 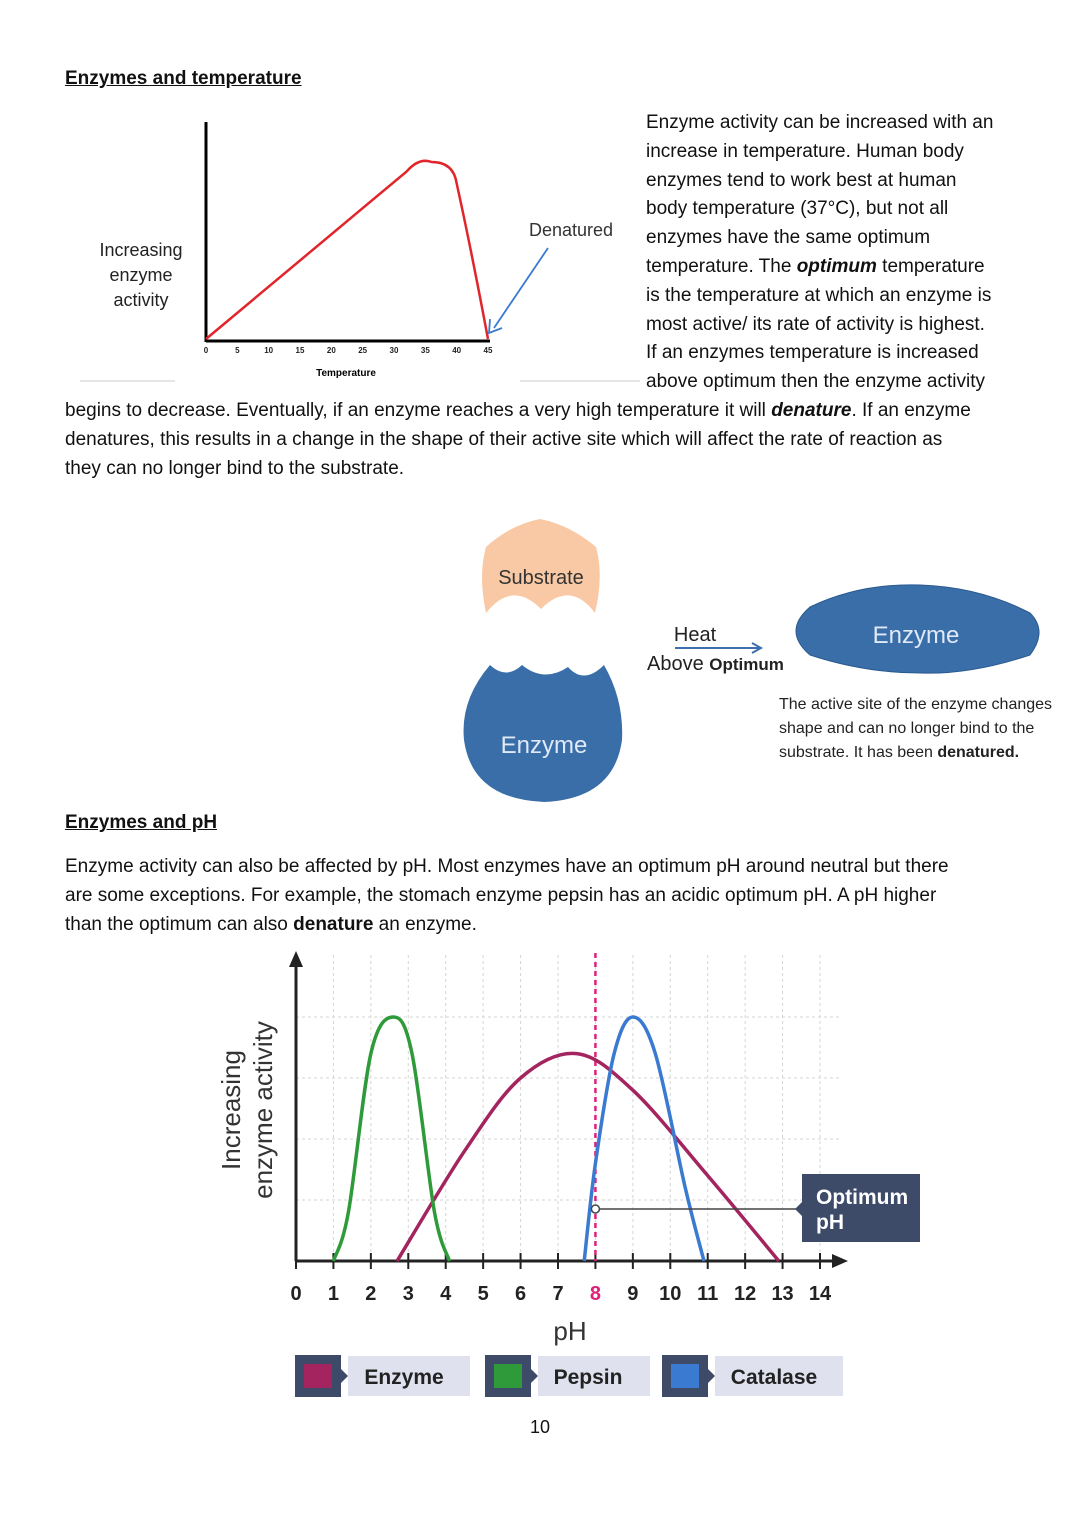 I want to click on ph-tick-label: 5, so click(x=483, y=1294).